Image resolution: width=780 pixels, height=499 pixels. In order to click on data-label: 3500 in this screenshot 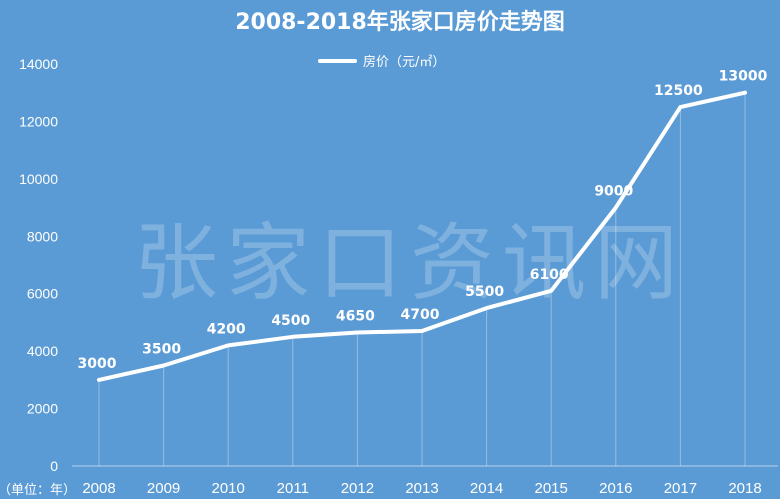, I will do `click(161, 350)`.